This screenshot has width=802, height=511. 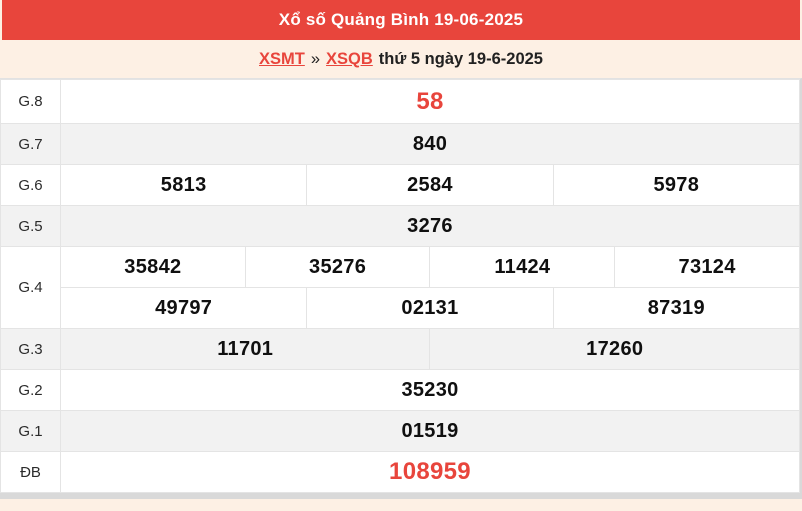 What do you see at coordinates (30, 431) in the screenshot?
I see `prize-label-g1: G.1` at bounding box center [30, 431].